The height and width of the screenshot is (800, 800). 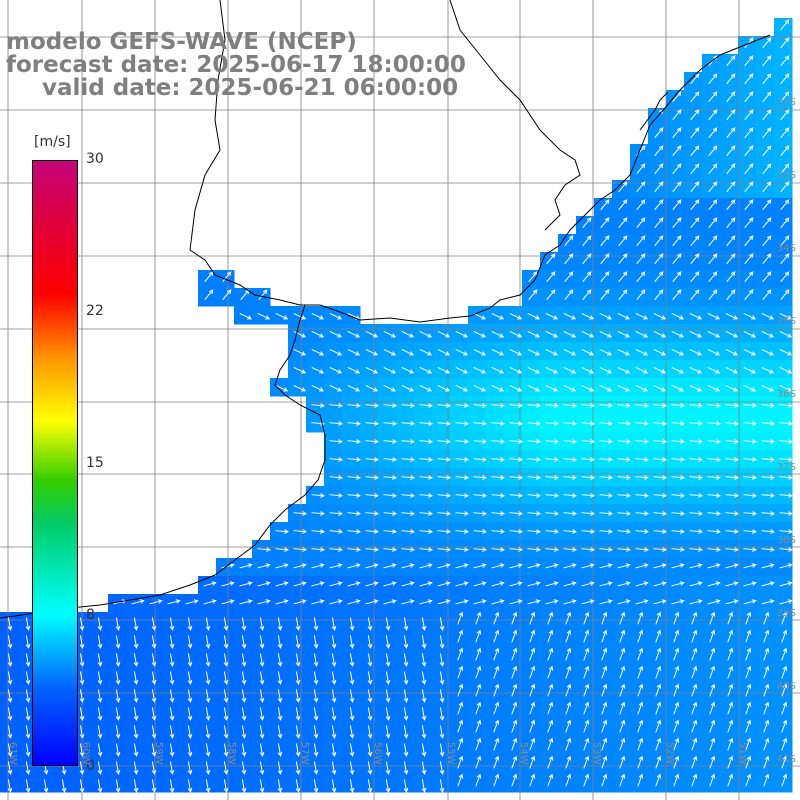 What do you see at coordinates (12, 753) in the screenshot?
I see `longitude-label: 61W` at bounding box center [12, 753].